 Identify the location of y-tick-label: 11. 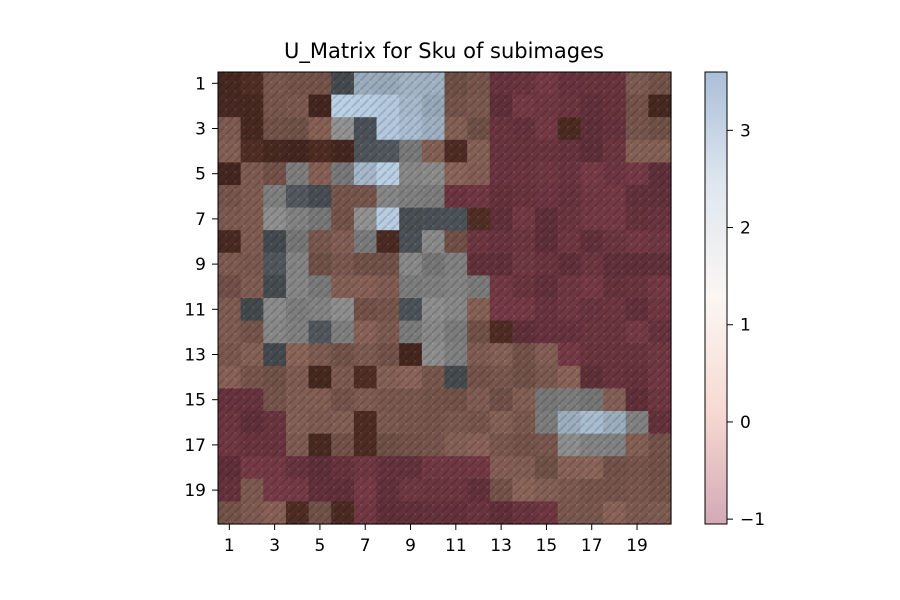
(195, 310).